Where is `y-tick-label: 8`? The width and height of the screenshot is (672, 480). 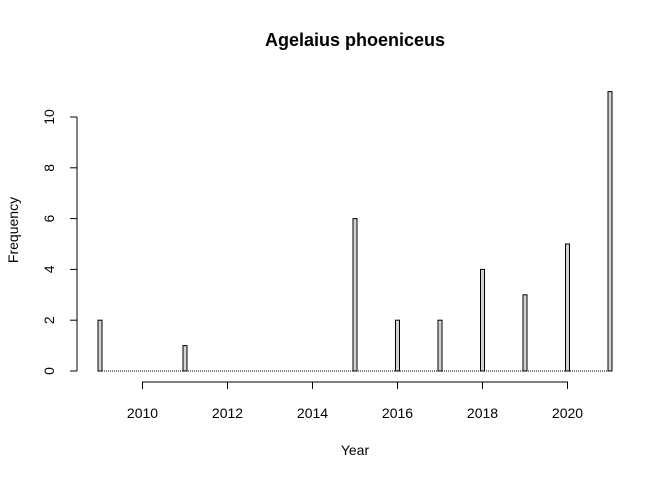 y-tick-label: 8 is located at coordinates (49, 168).